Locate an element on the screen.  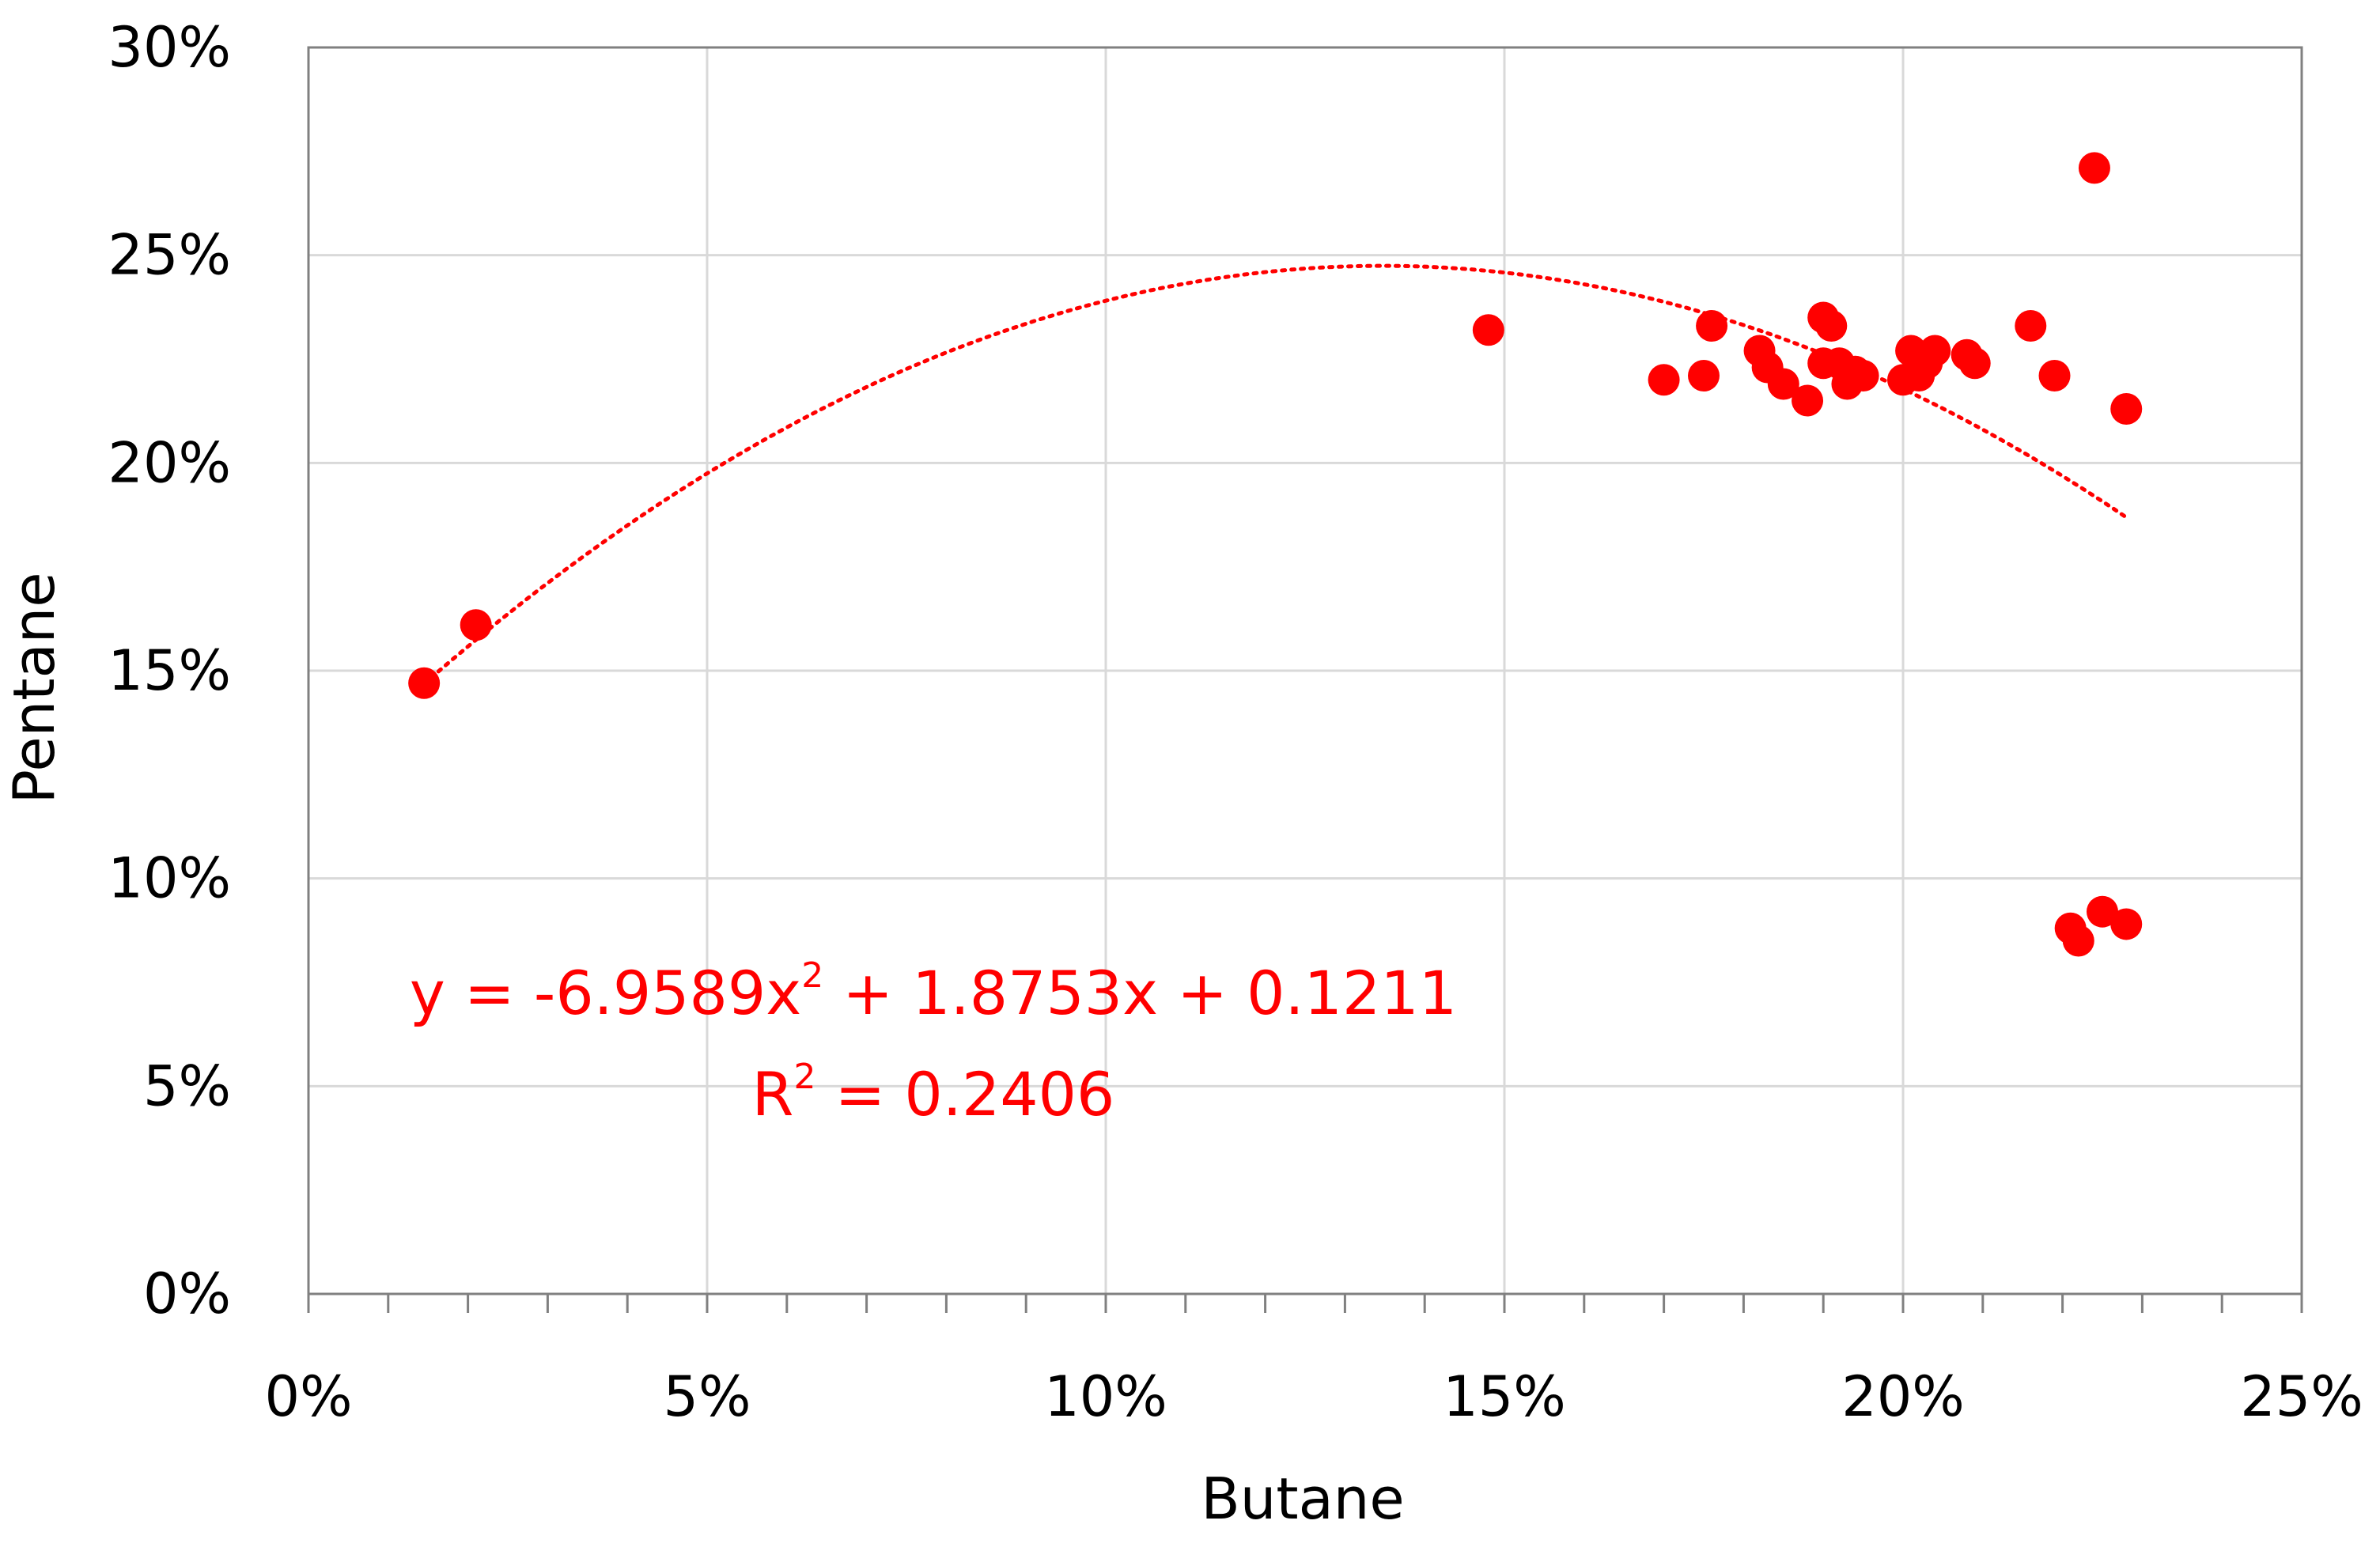
x-axis-title: Butane is located at coordinates (1302, 1499).